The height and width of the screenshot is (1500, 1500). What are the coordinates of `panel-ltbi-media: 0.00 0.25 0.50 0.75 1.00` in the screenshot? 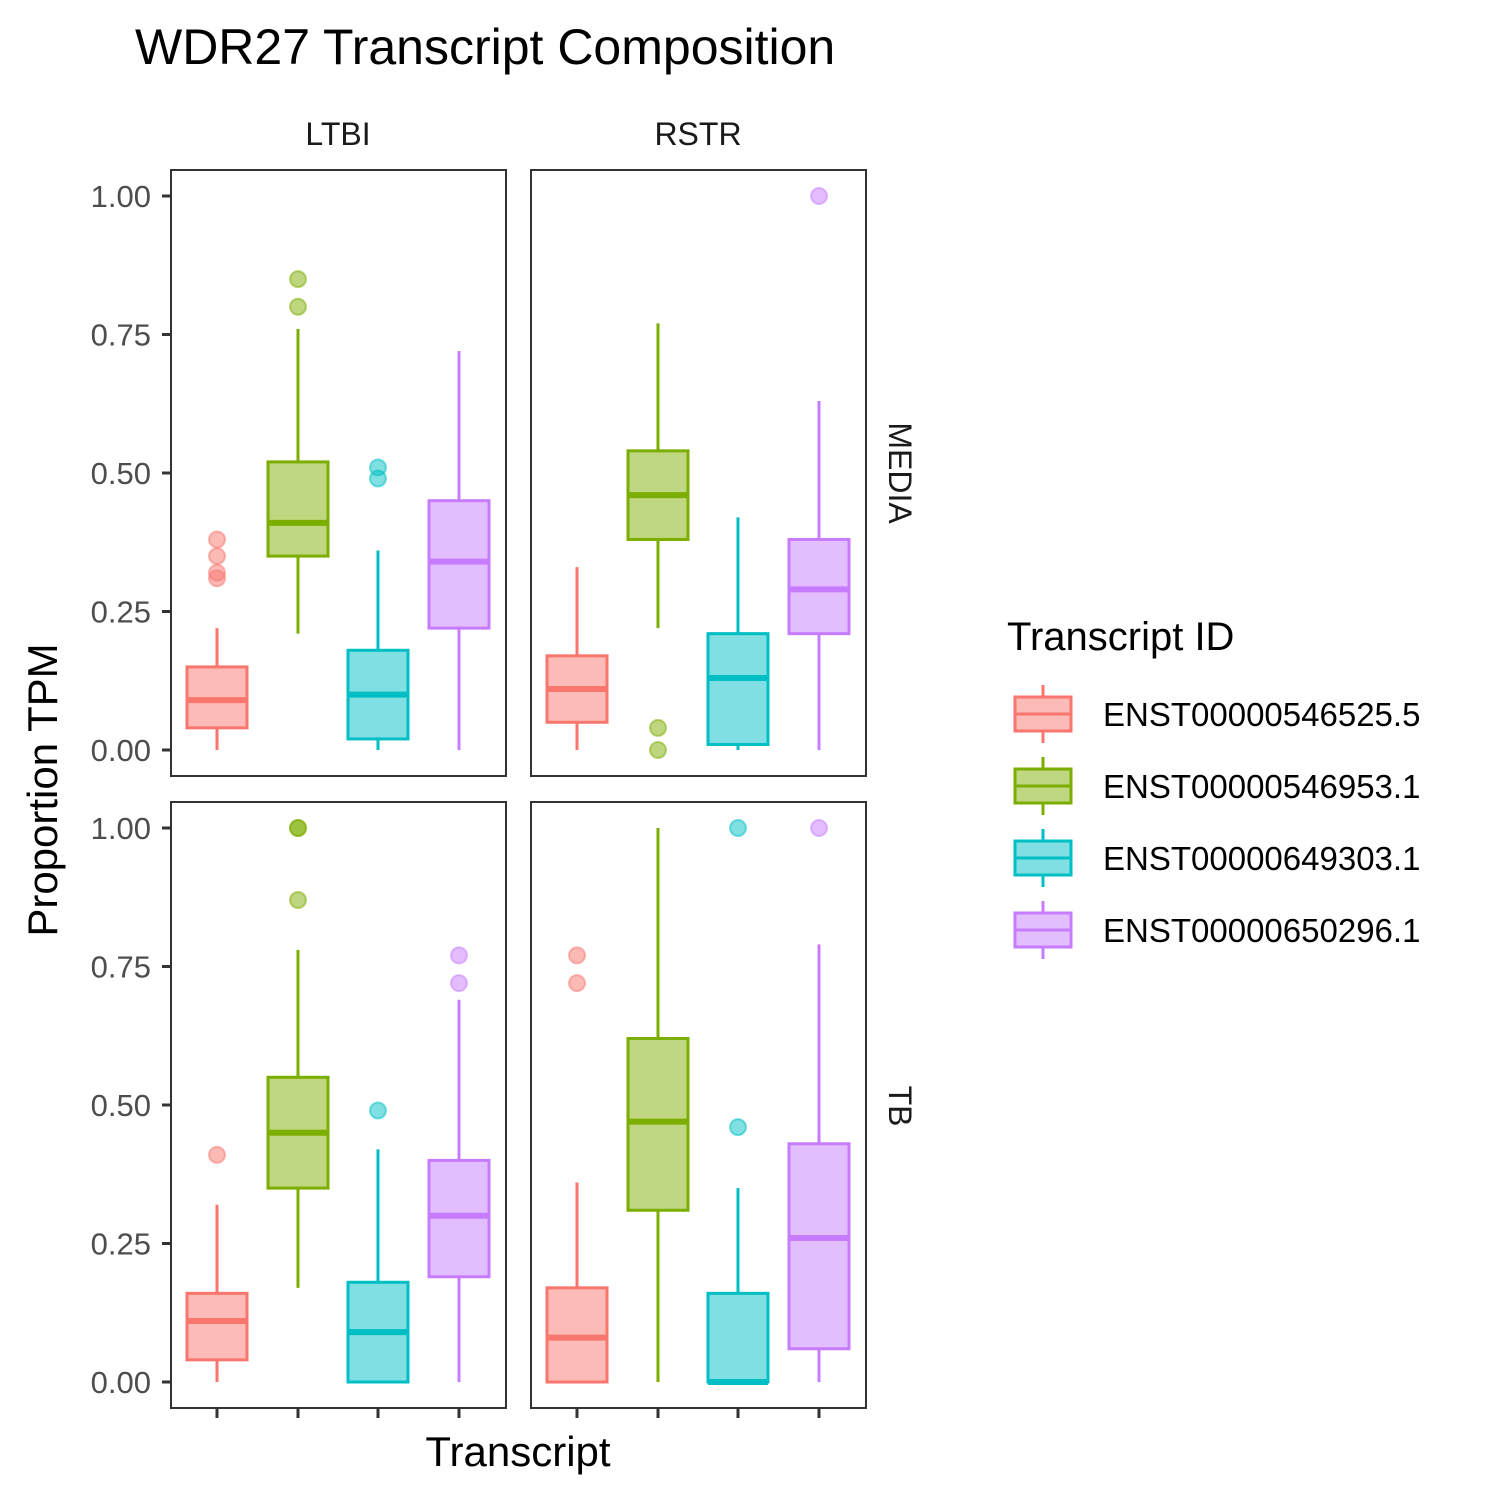 It's located at (299, 473).